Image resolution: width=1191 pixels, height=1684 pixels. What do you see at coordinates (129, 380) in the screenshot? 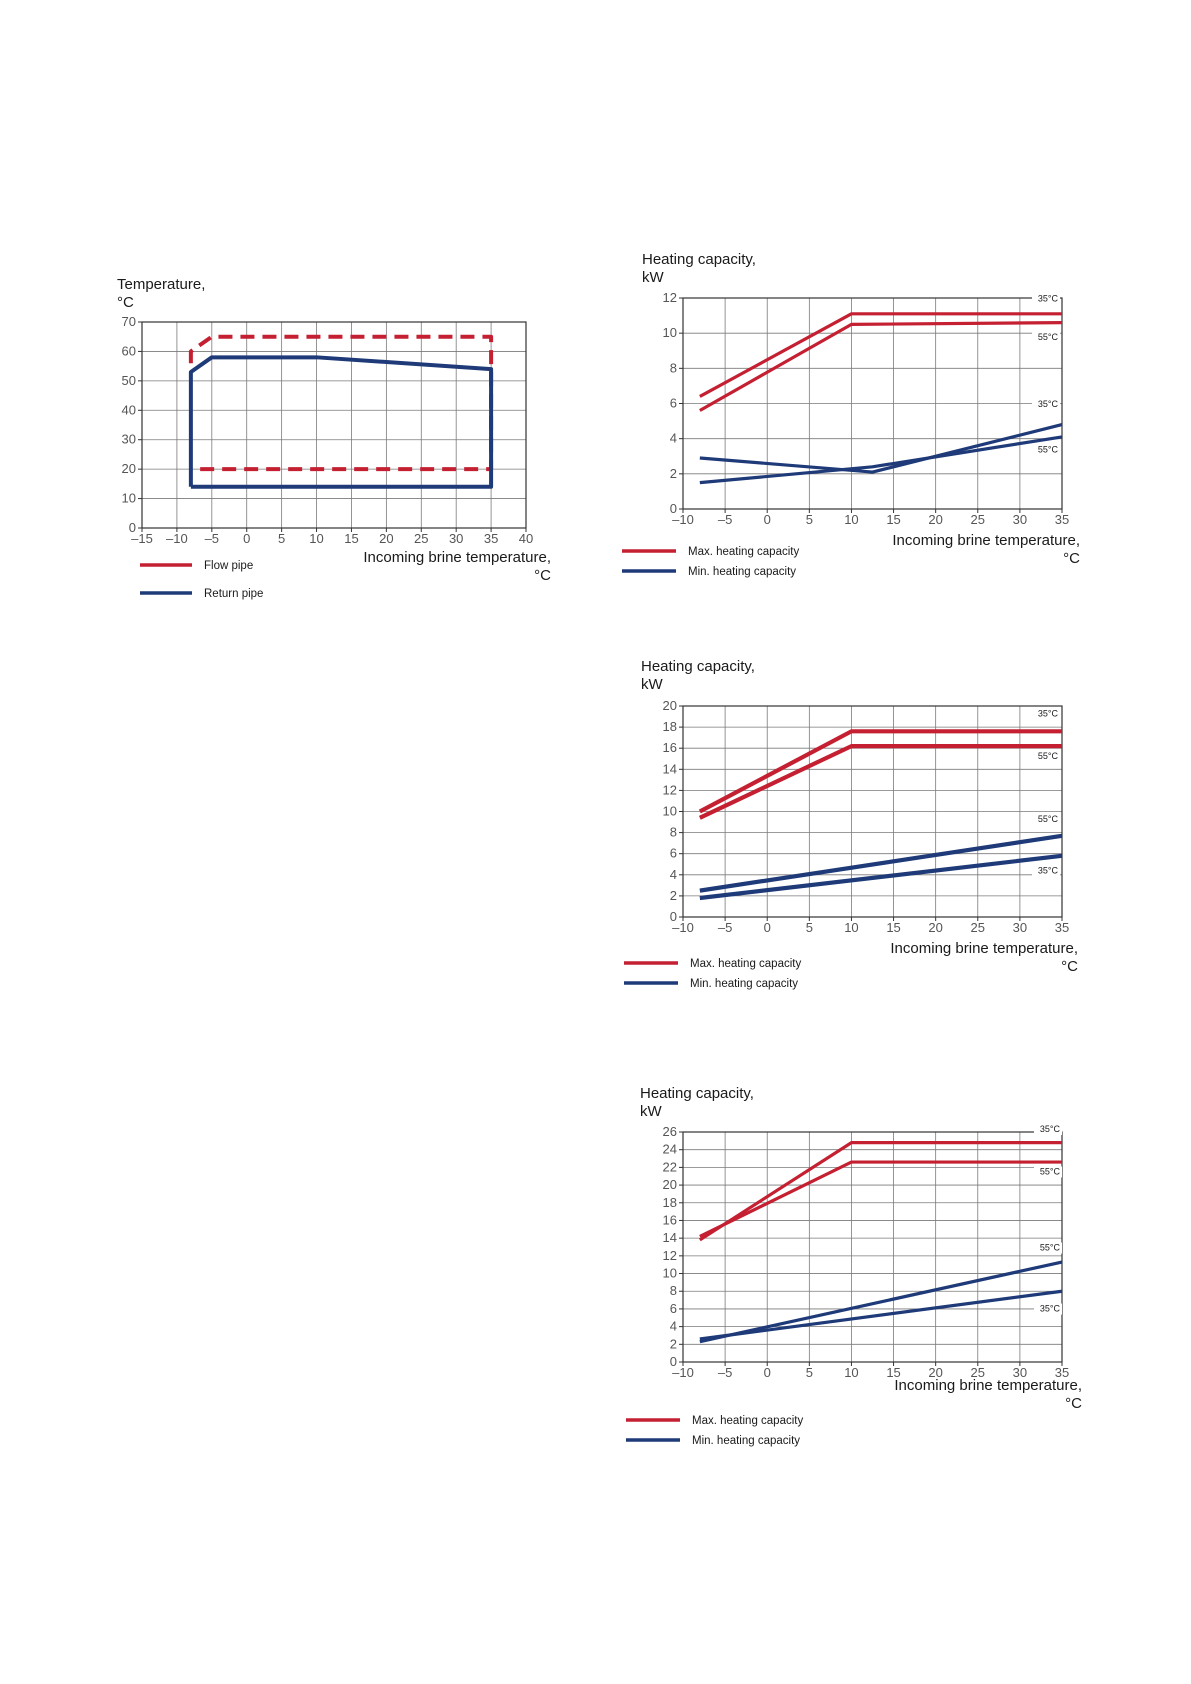
I see `y-tick-label: 50` at bounding box center [129, 380].